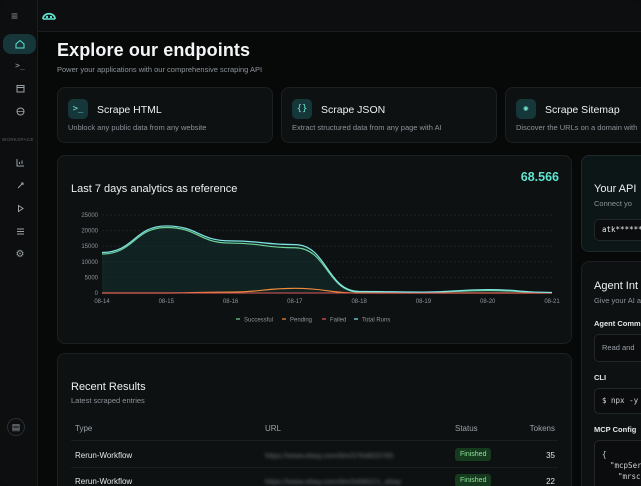 The image size is (641, 486). What do you see at coordinates (550, 481) in the screenshot?
I see `row-tokens: 22` at bounding box center [550, 481].